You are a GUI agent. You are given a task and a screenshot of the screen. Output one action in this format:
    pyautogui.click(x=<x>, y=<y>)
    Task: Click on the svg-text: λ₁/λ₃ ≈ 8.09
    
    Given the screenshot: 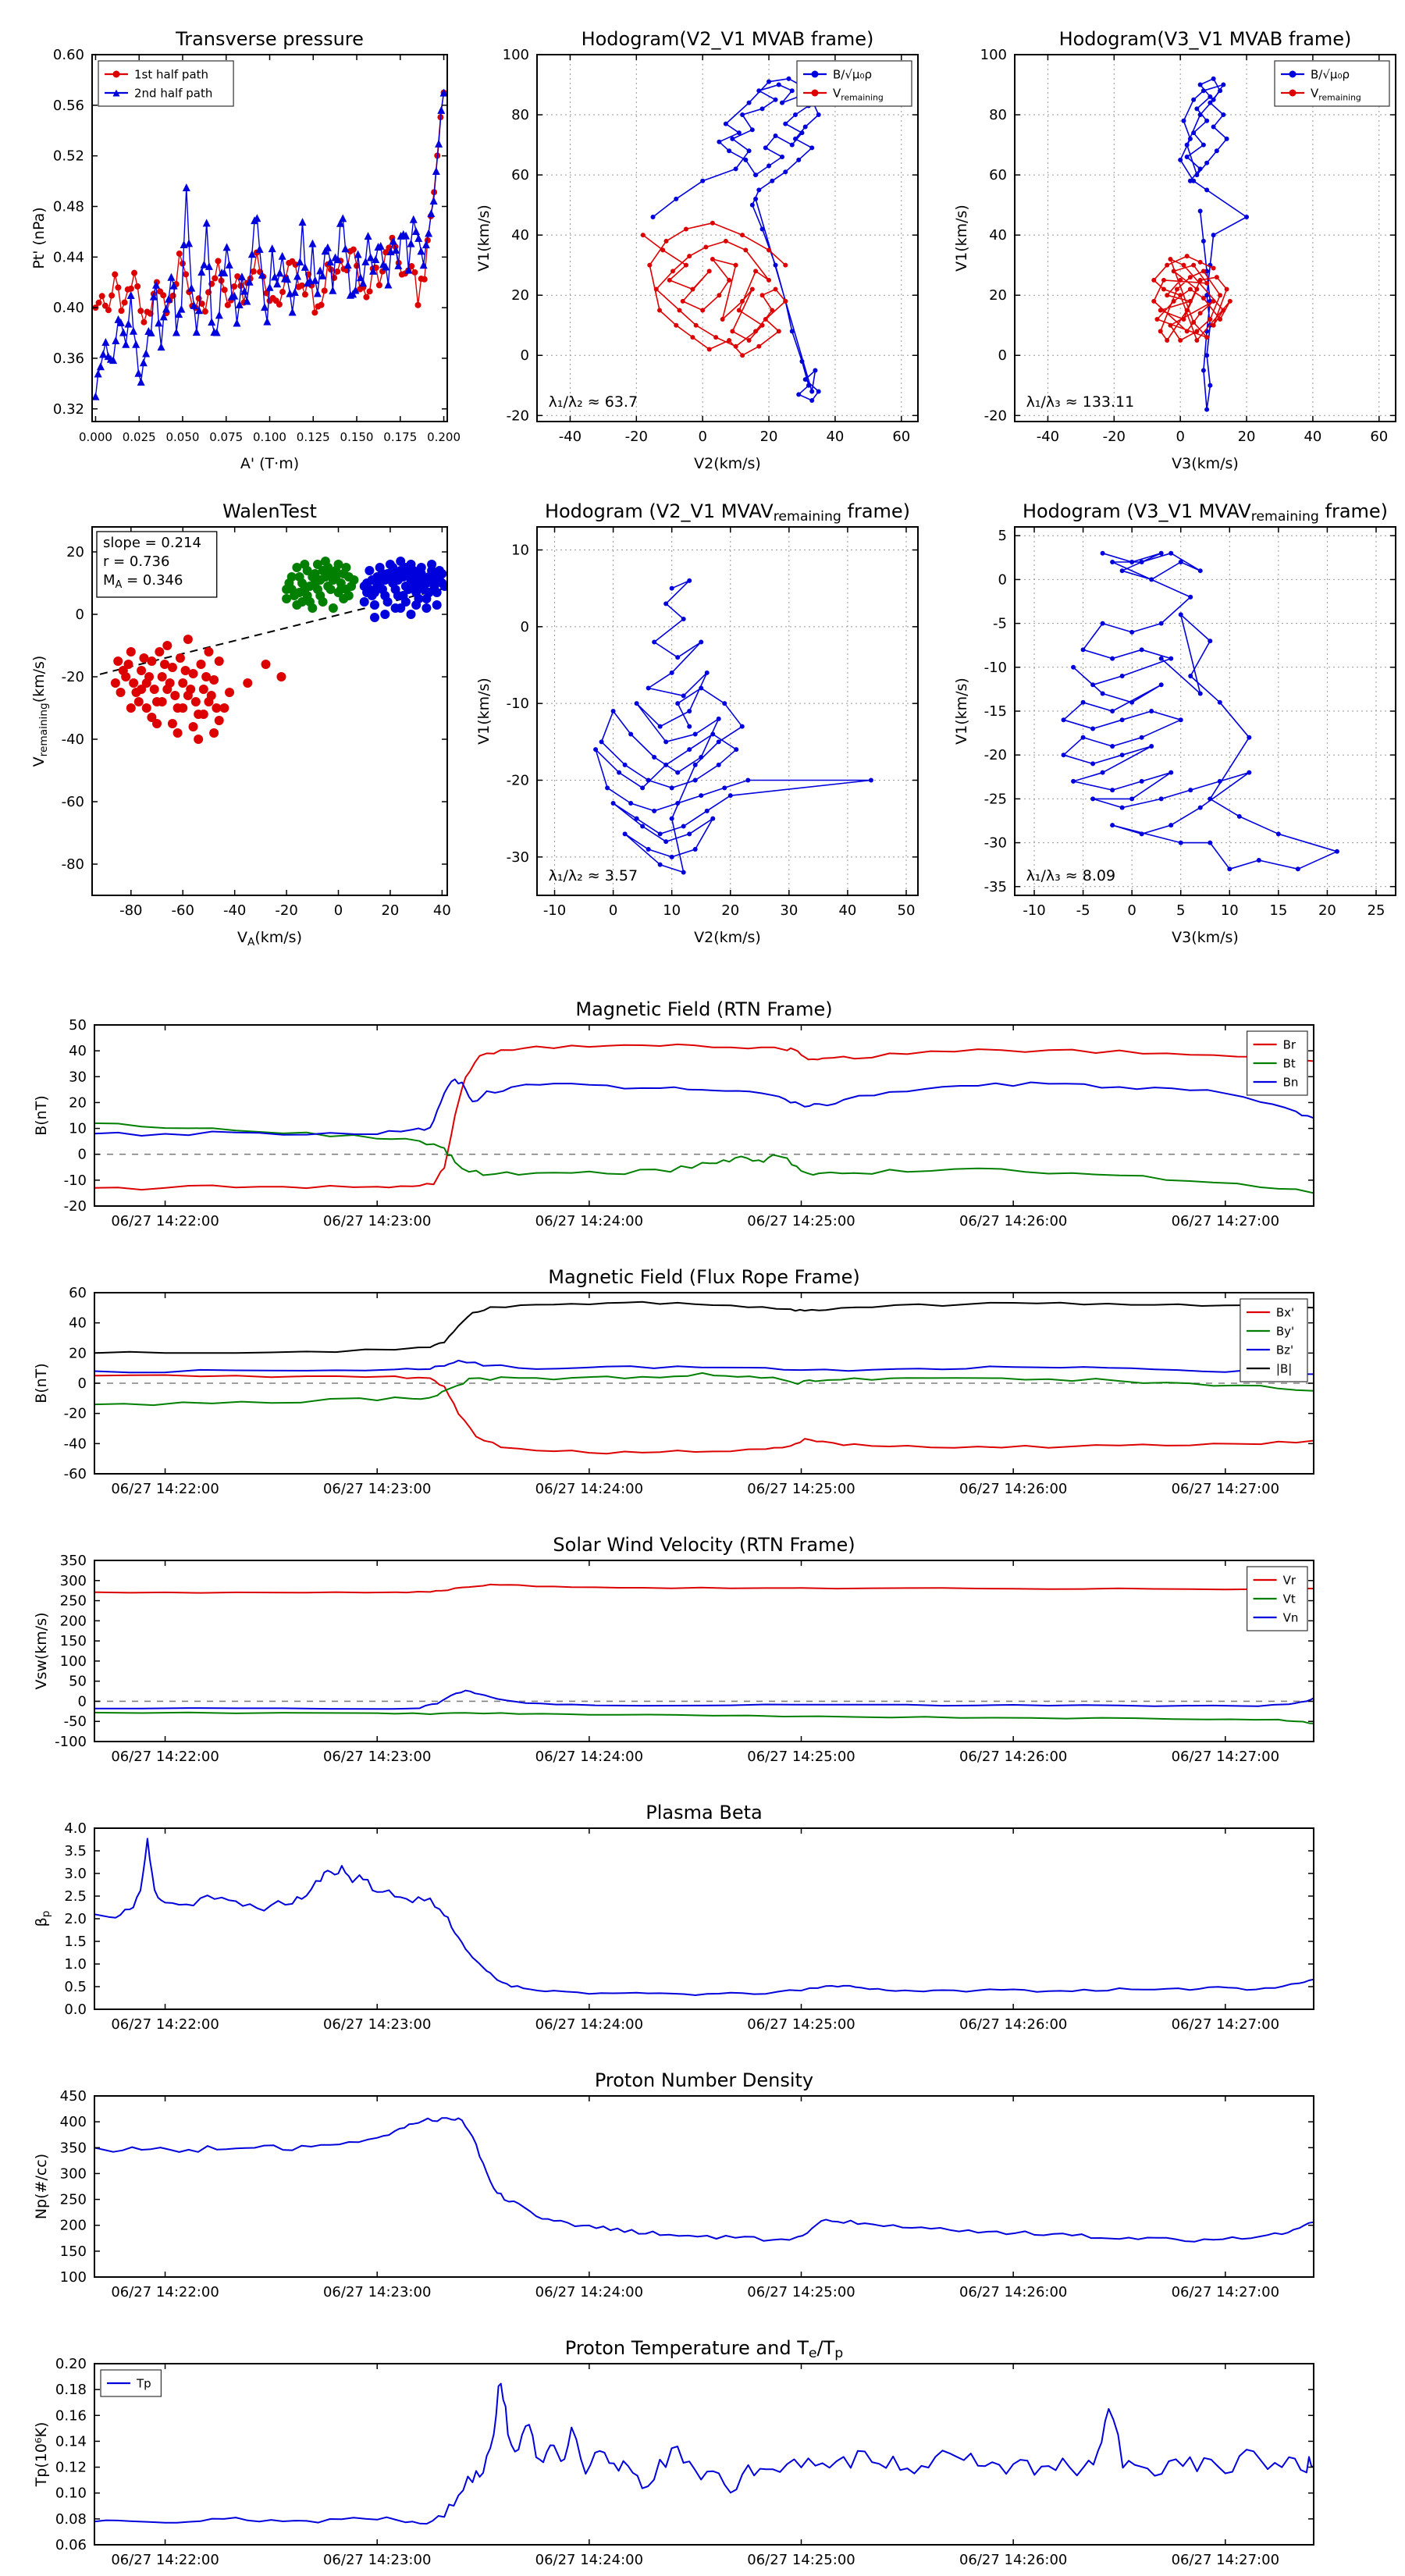 What is the action you would take?
    pyautogui.click(x=1071, y=875)
    